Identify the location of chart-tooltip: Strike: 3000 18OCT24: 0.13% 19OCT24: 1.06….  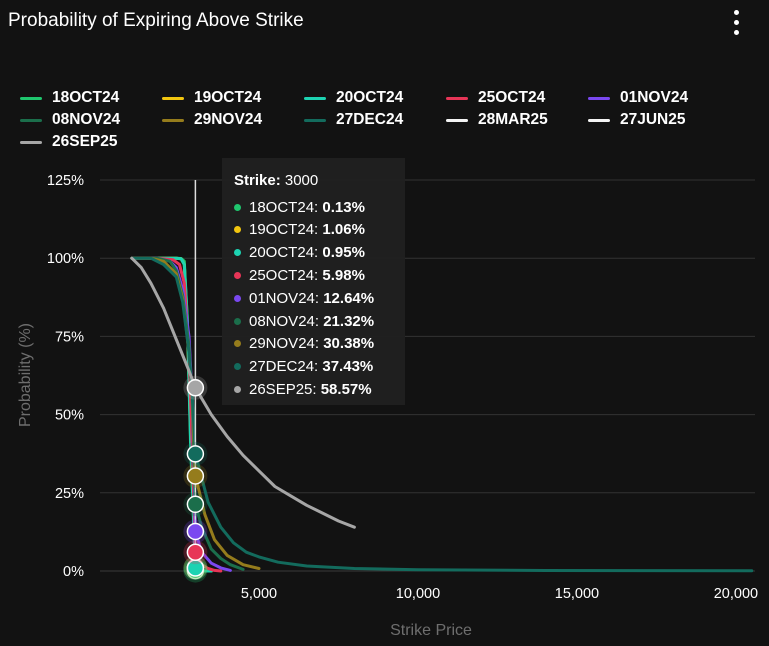
(313, 281).